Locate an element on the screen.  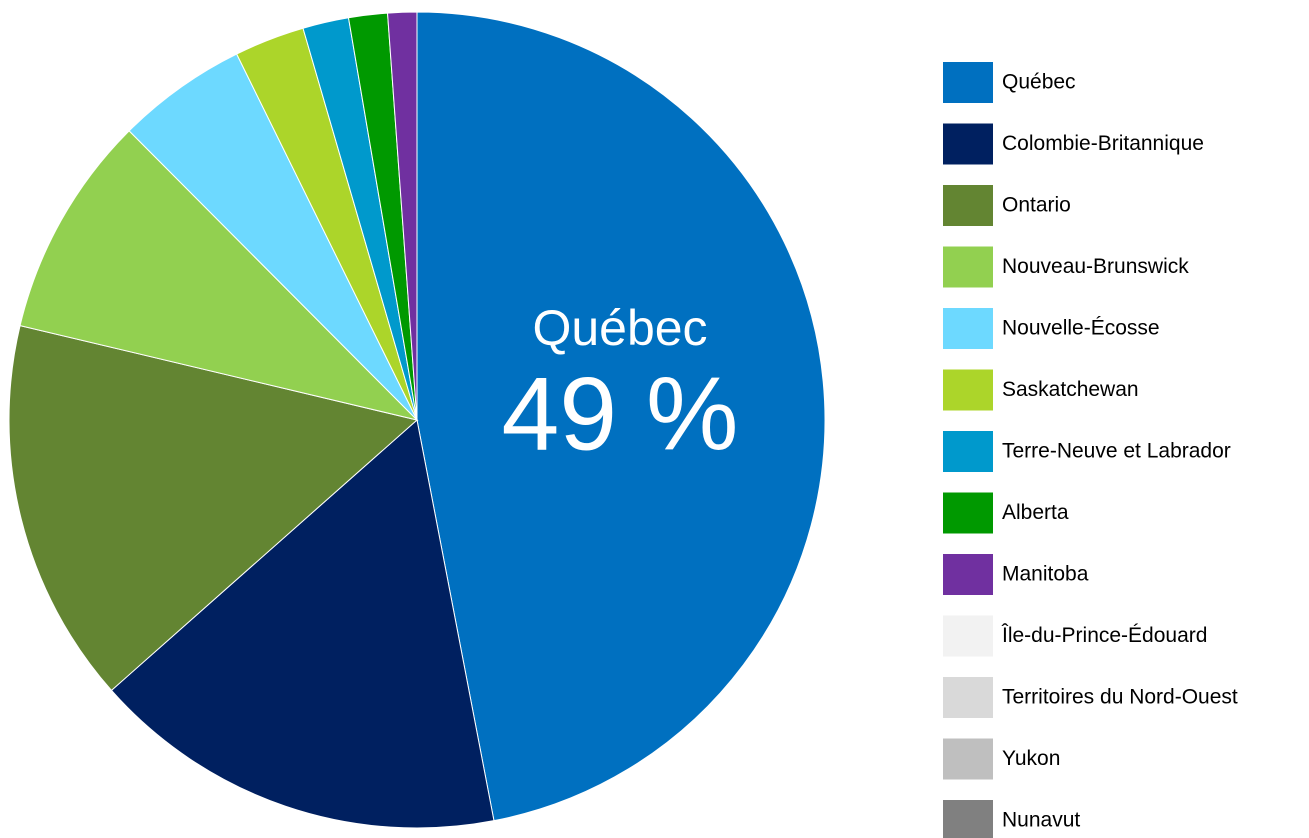
legend-label: Yukon is located at coordinates (1031, 758).